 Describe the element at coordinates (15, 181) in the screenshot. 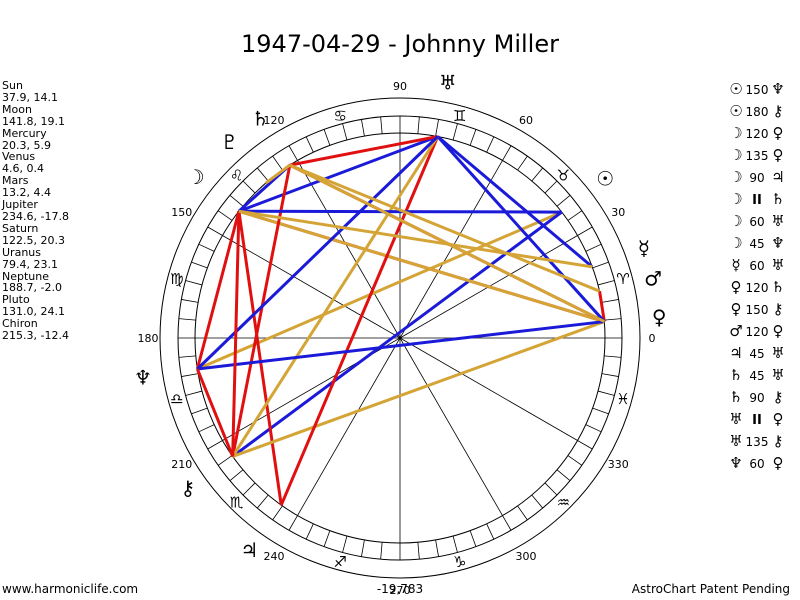

I see `planet-name: Mars` at that location.